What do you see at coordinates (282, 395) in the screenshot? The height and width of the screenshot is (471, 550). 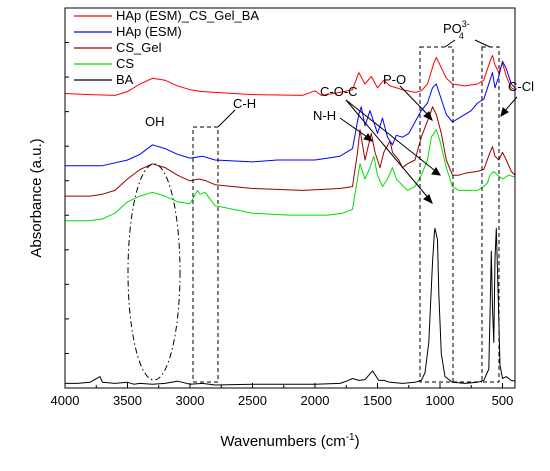 I see `x-axis-ticks: 4000 3500 3000 2500 2000 1500 1000 500` at bounding box center [282, 395].